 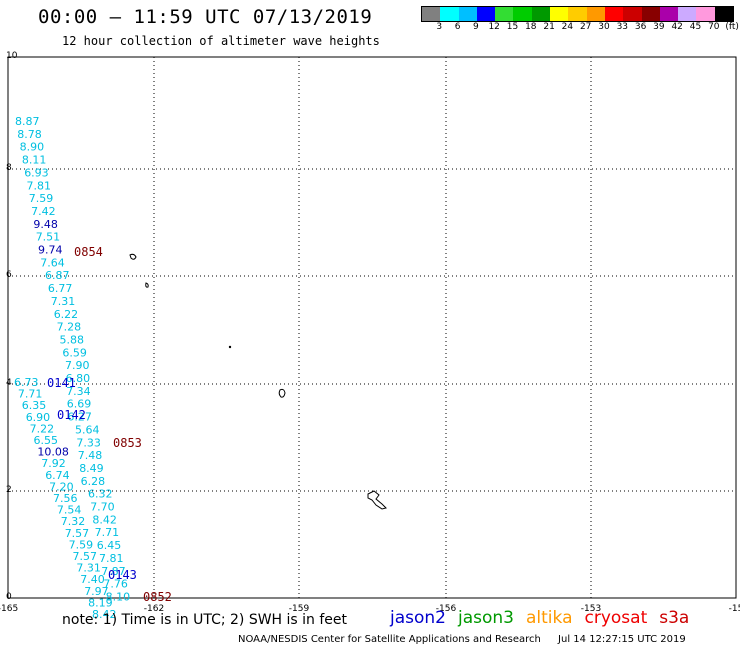 What do you see at coordinates (43, 211) in the screenshot?
I see `wave-height-label: 7.42` at bounding box center [43, 211].